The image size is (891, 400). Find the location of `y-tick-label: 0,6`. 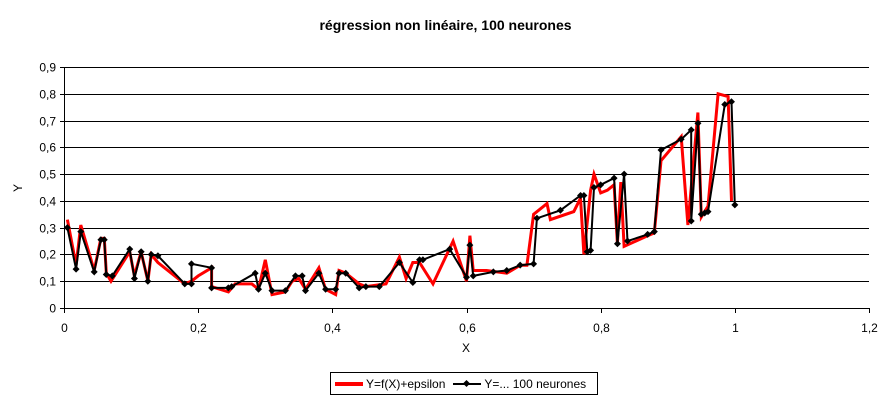

y-tick-label: 0,6 is located at coordinates (47, 148).